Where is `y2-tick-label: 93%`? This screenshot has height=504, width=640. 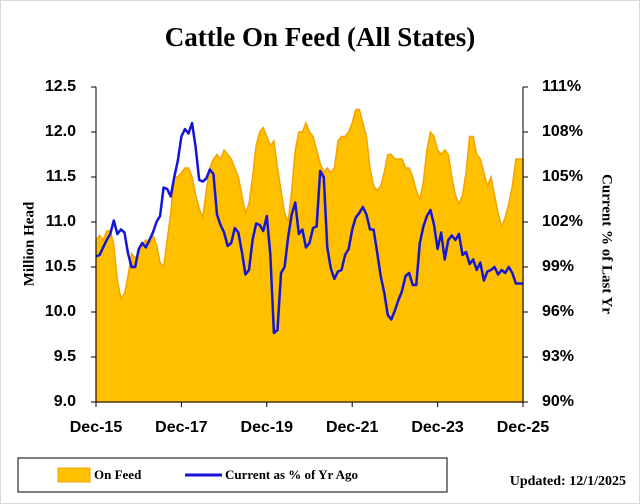 y2-tick-label: 93% is located at coordinates (558, 356).